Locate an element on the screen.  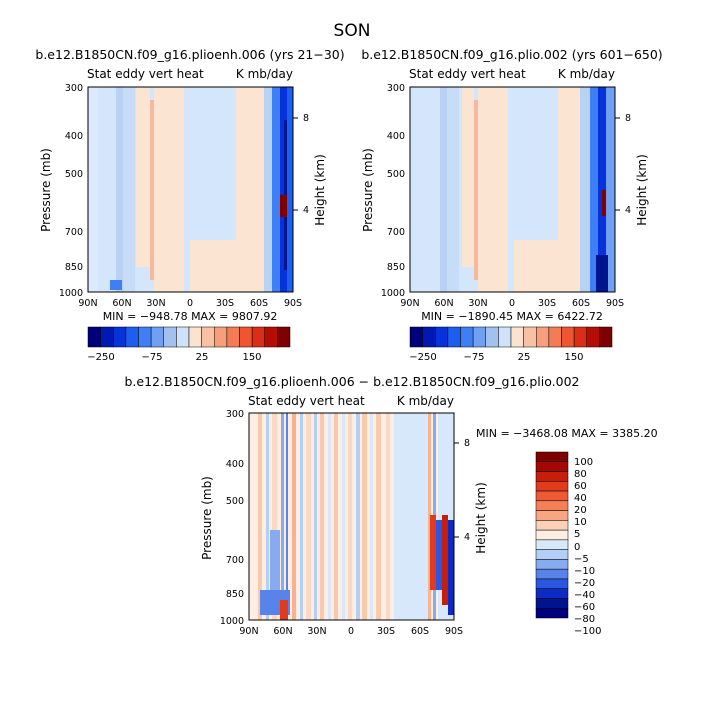
y-tick-label: 700 is located at coordinates (235, 560).